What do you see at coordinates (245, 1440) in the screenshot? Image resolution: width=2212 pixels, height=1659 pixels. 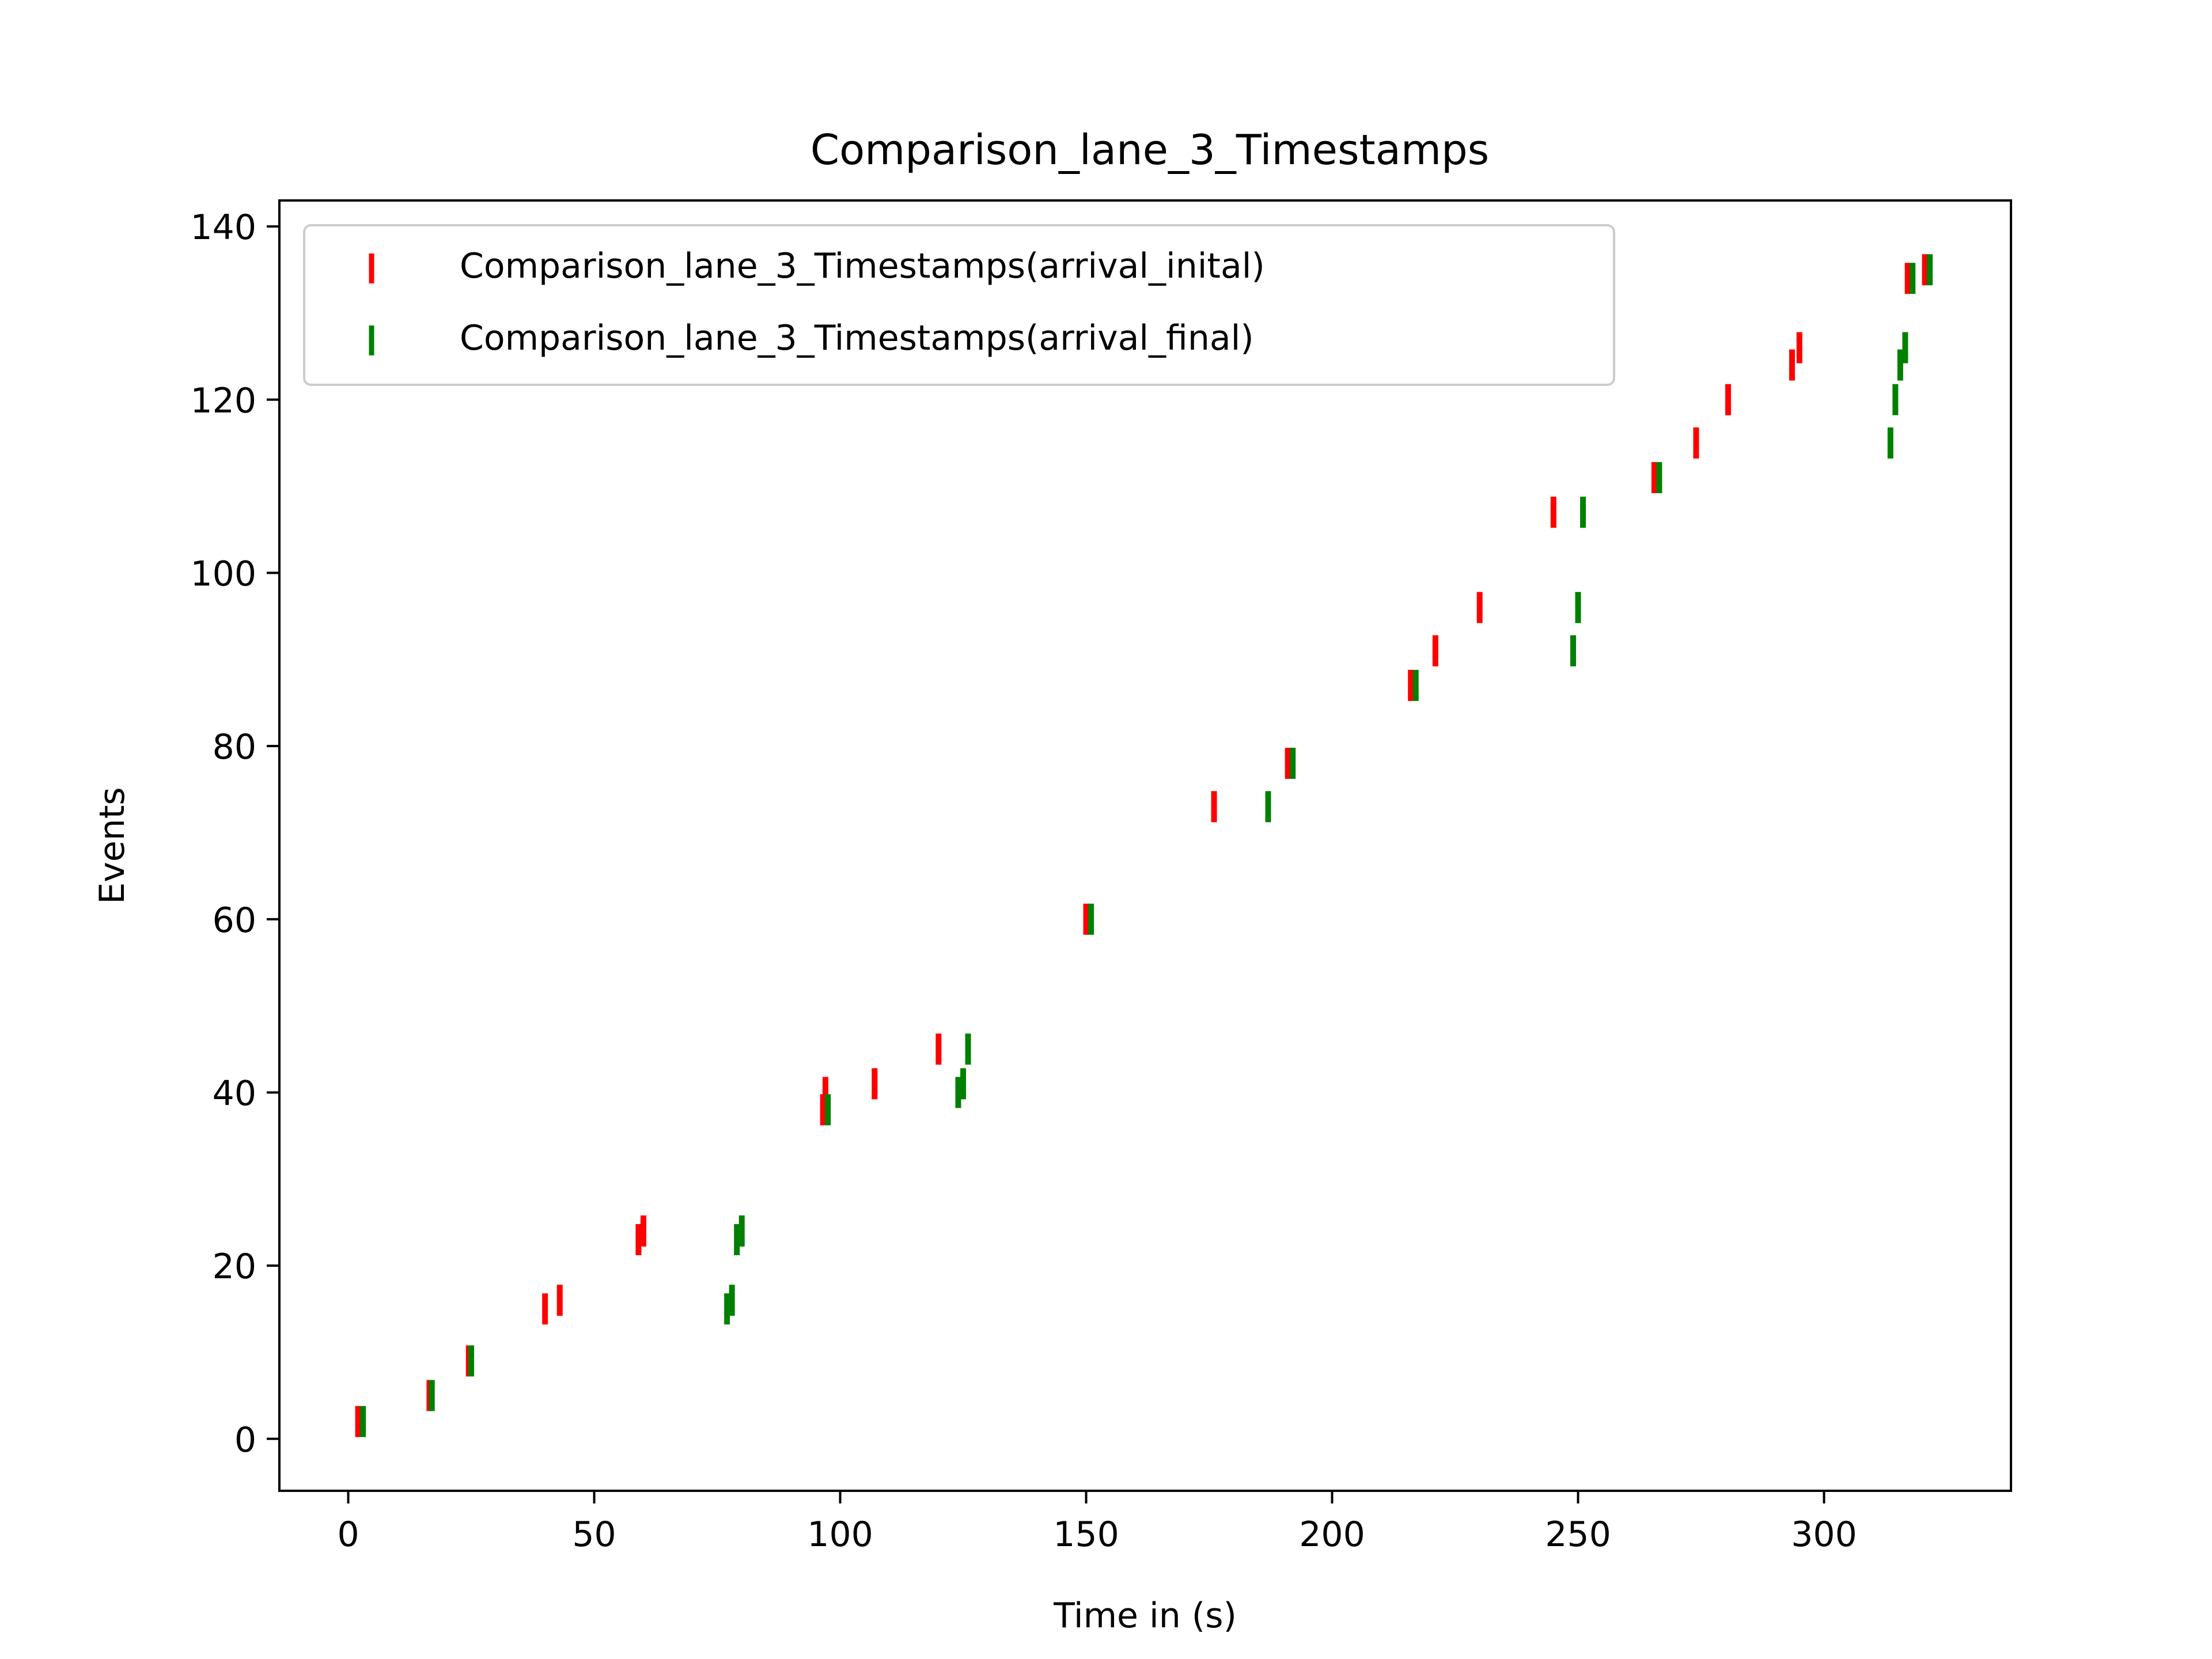 I see `y-tick-label: 0` at bounding box center [245, 1440].